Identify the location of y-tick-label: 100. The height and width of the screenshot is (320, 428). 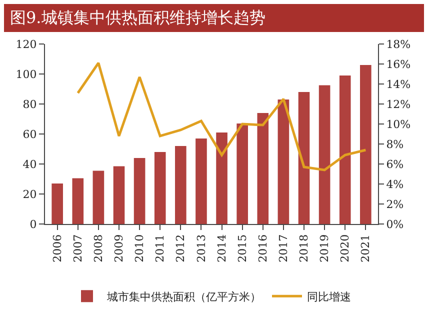
(26, 74).